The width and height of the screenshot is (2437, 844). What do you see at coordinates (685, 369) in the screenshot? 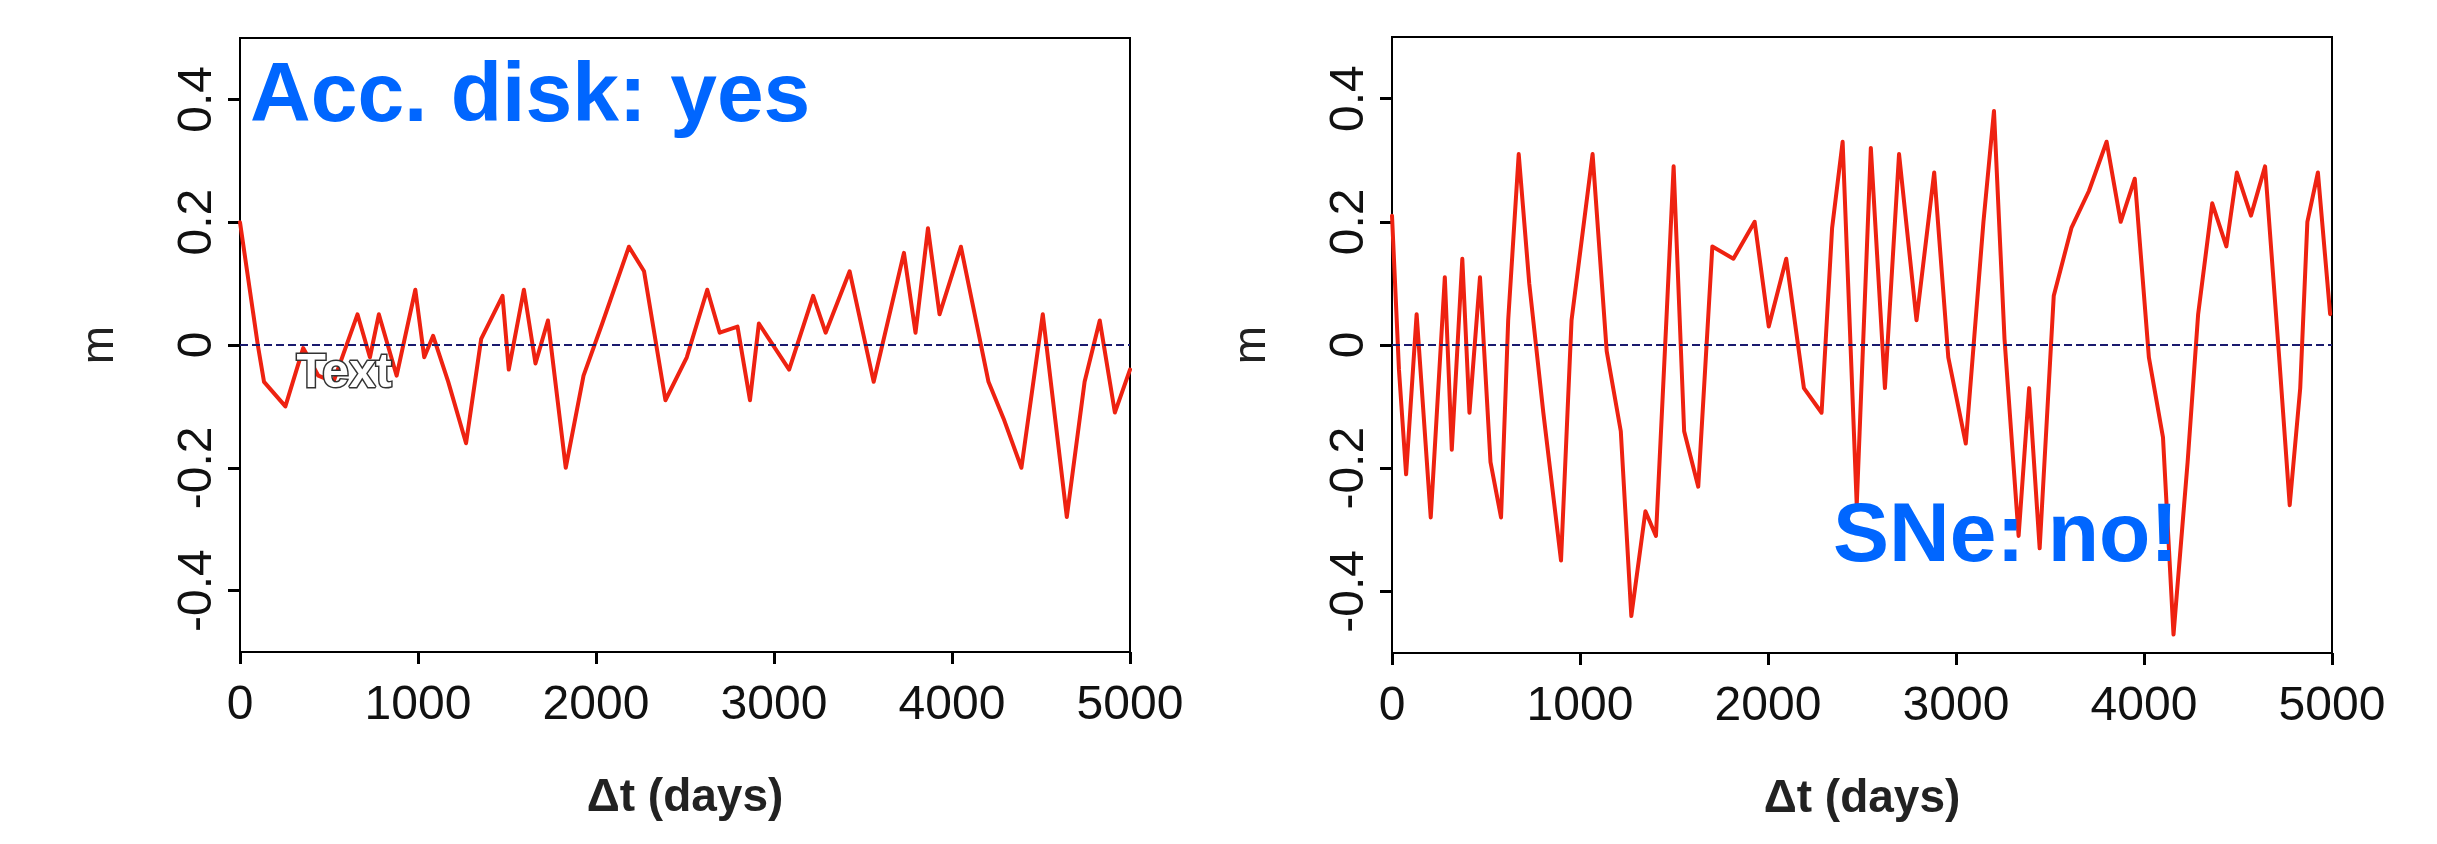
I see `line-series` at bounding box center [685, 369].